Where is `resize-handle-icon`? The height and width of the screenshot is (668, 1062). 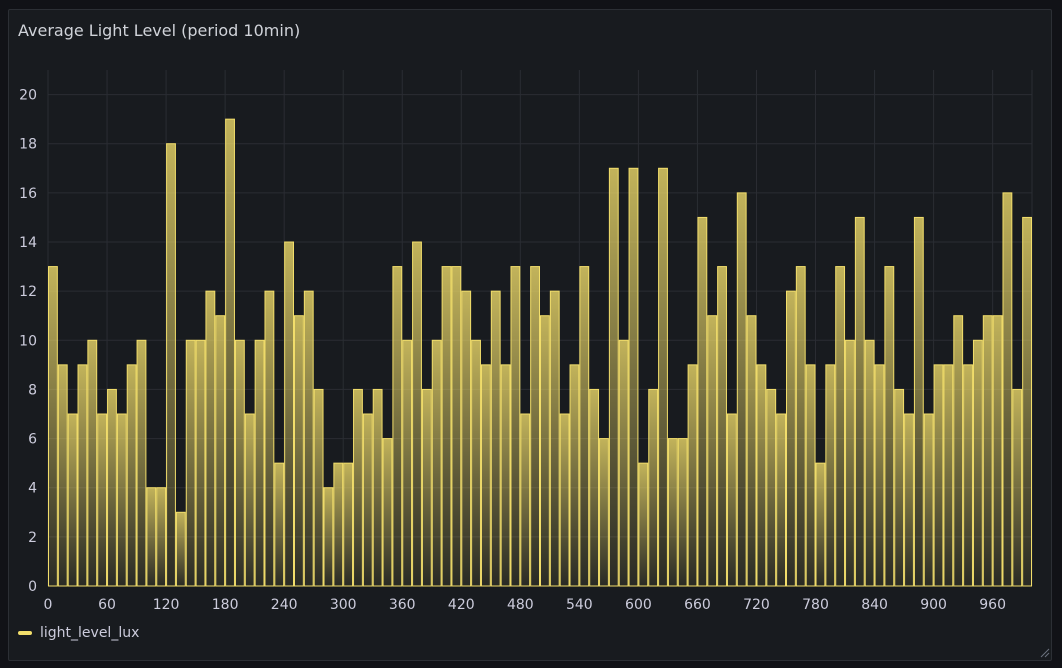
resize-handle-icon is located at coordinates (1045, 653).